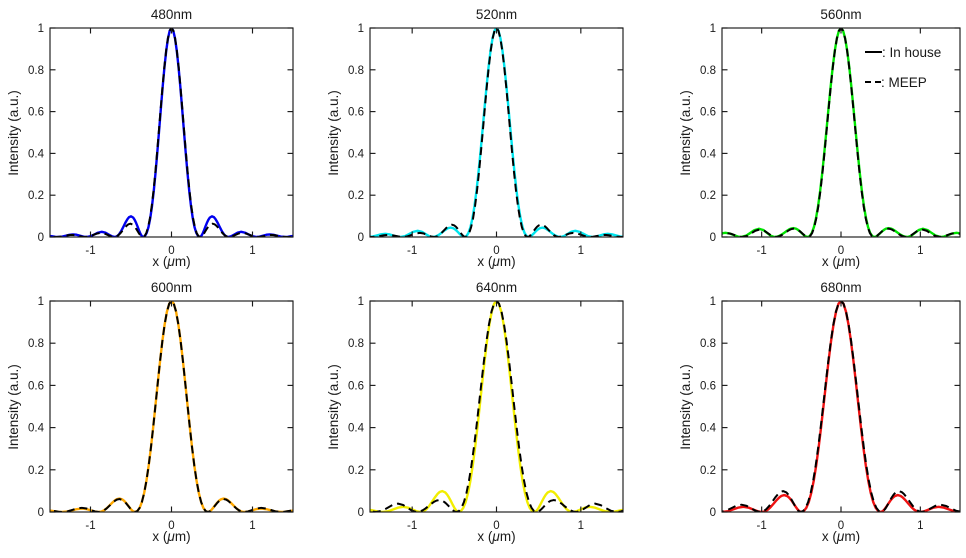 Image resolution: width=966 pixels, height=558 pixels. Describe the element at coordinates (841, 14) in the screenshot. I see `subplot-title: 560nm` at that location.